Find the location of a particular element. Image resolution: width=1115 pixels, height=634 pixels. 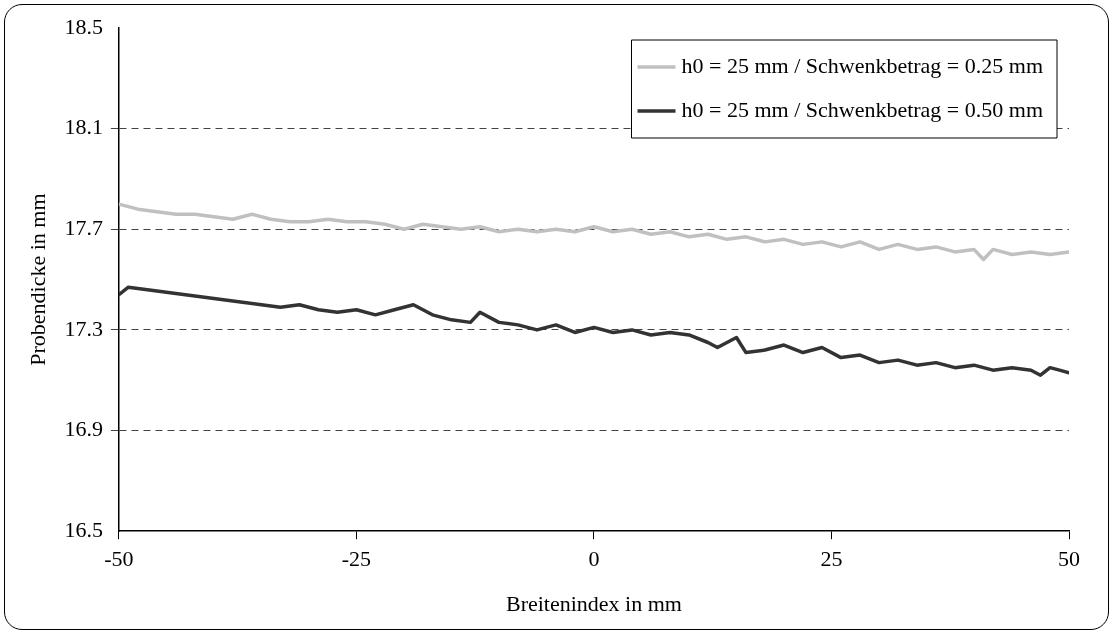

y-tick-label: 18.1 is located at coordinates (83, 127).